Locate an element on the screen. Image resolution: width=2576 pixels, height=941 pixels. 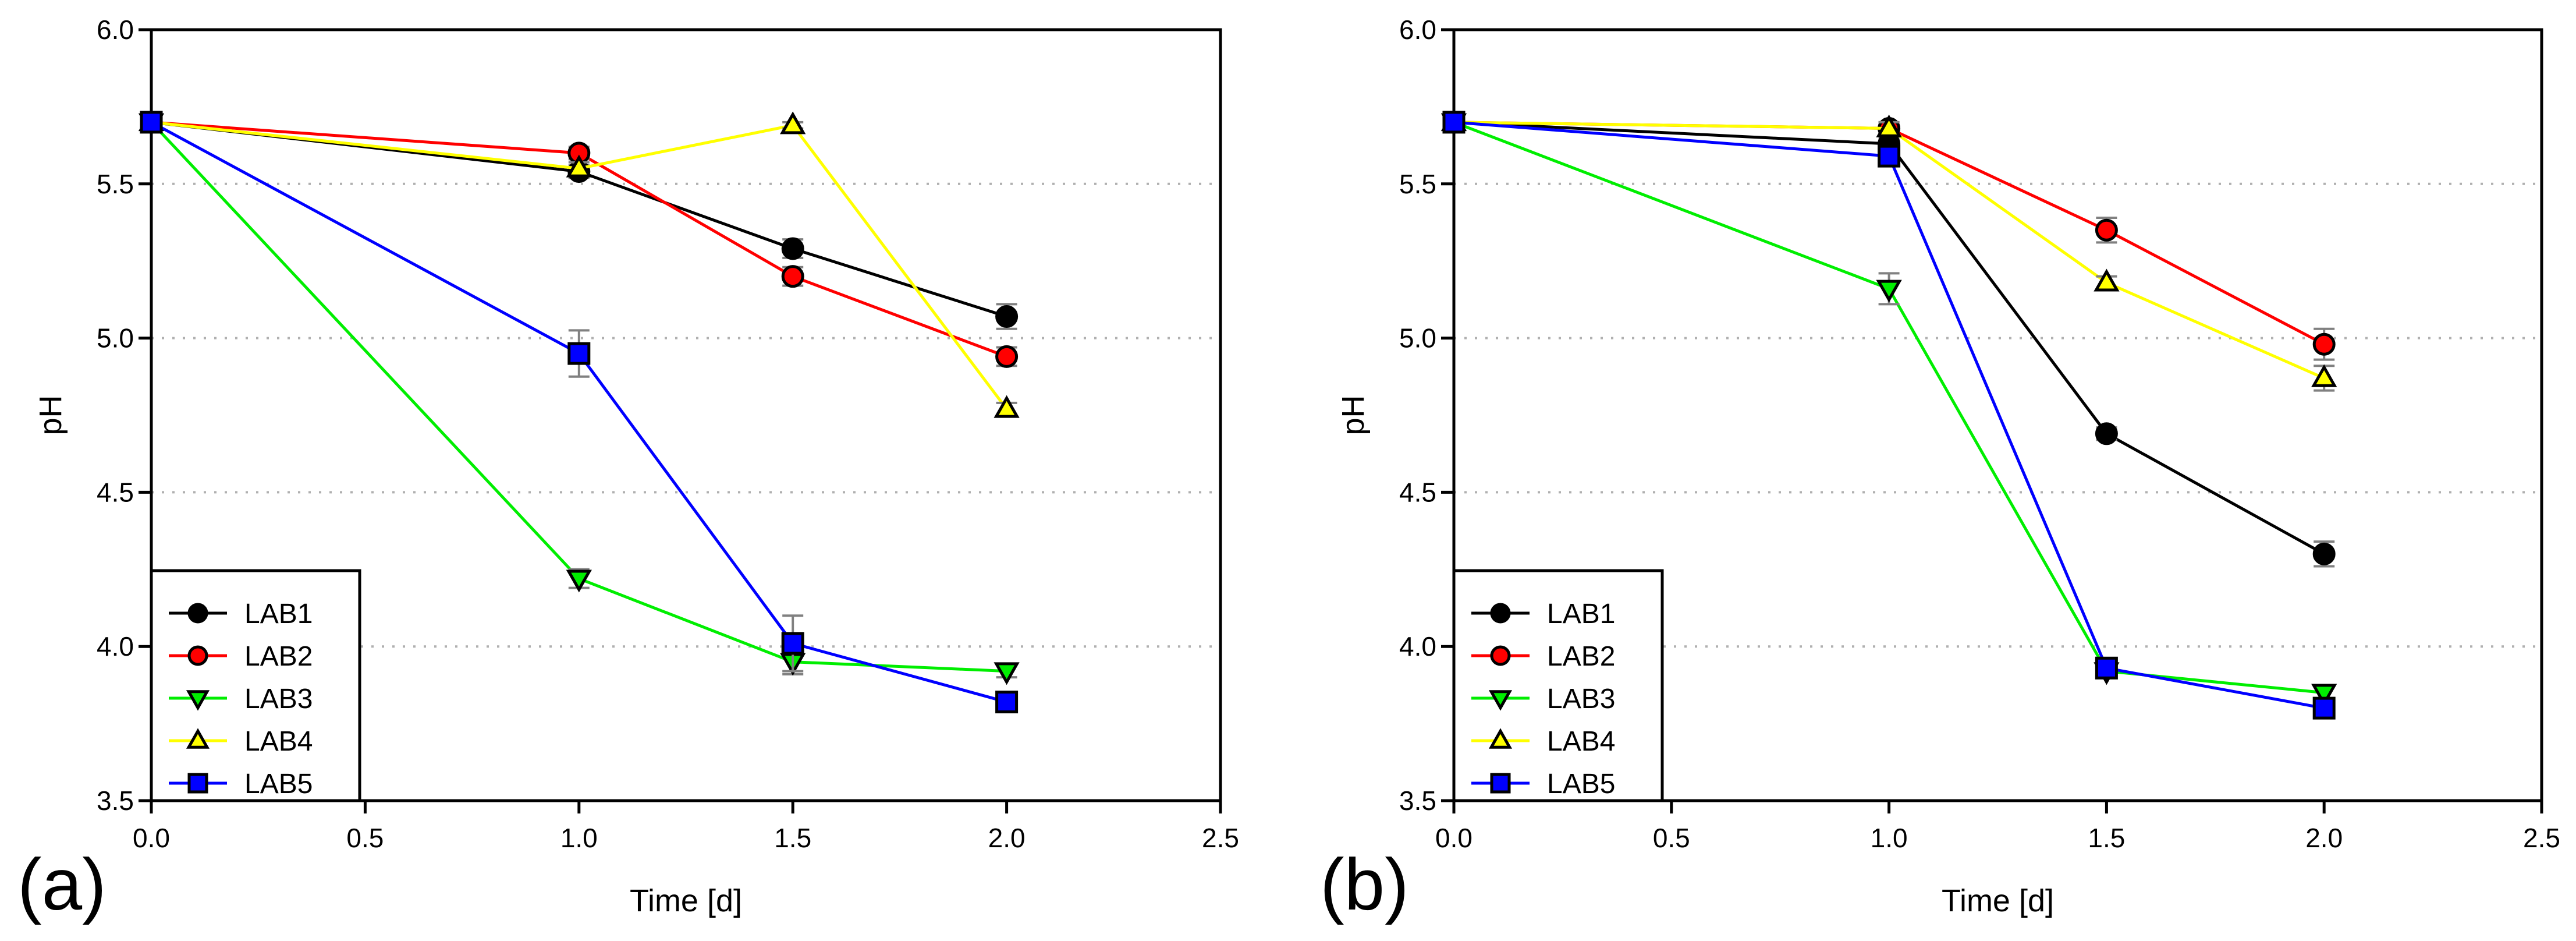
series-lab2 is located at coordinates (580, 239).